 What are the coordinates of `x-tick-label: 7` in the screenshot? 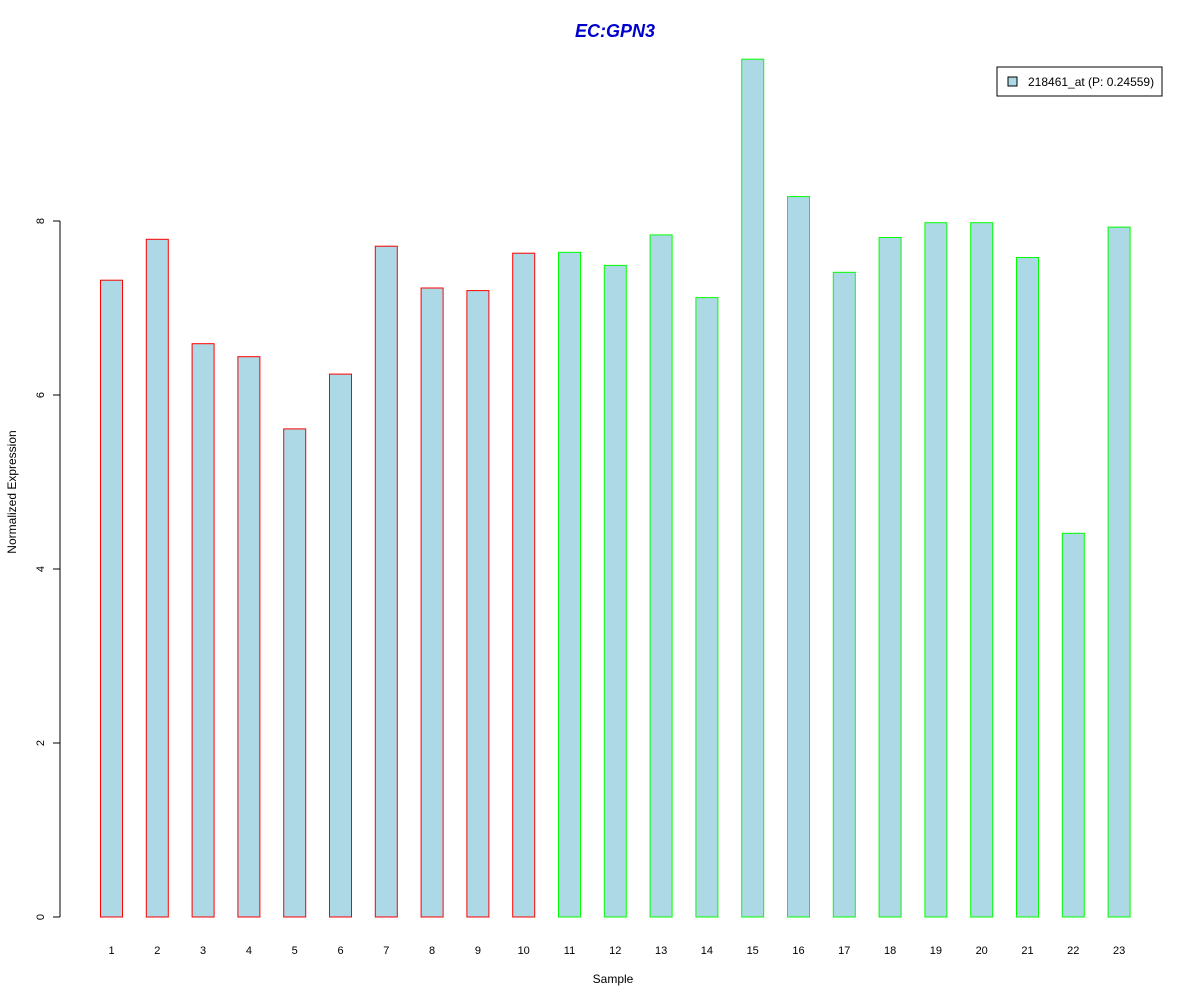 It's located at (386, 951).